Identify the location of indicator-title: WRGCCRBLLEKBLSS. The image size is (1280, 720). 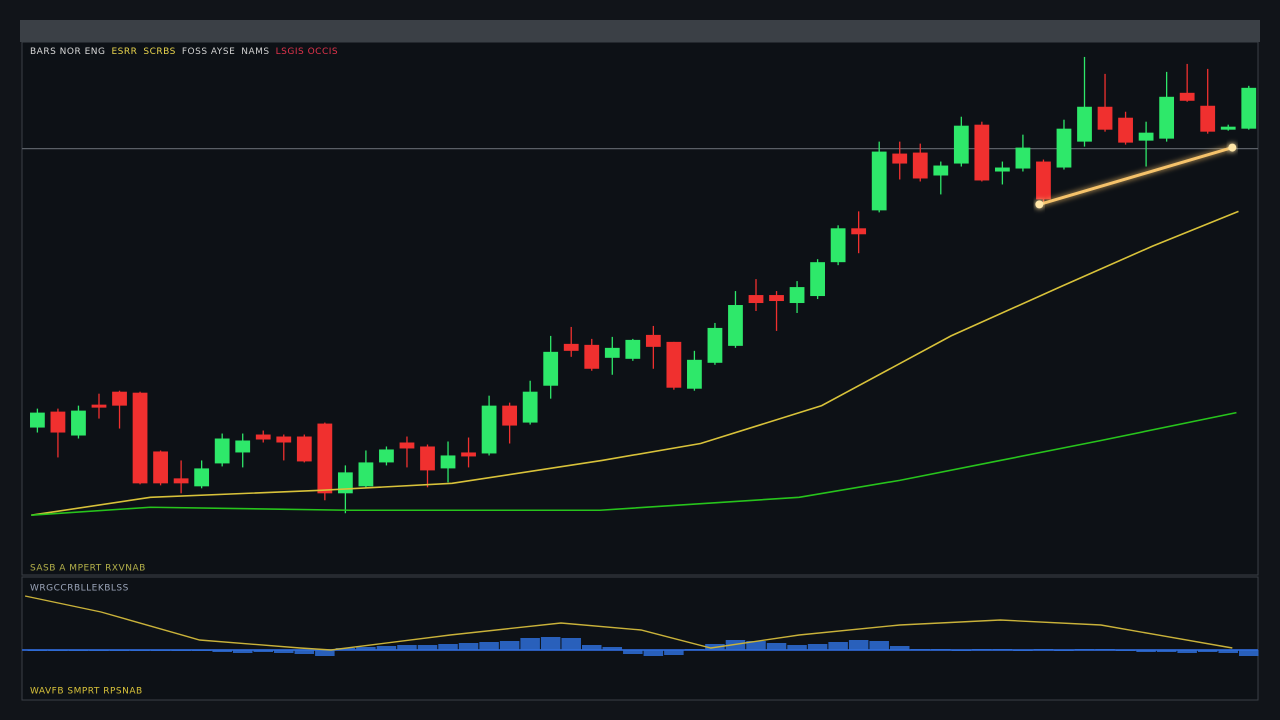
(79, 589).